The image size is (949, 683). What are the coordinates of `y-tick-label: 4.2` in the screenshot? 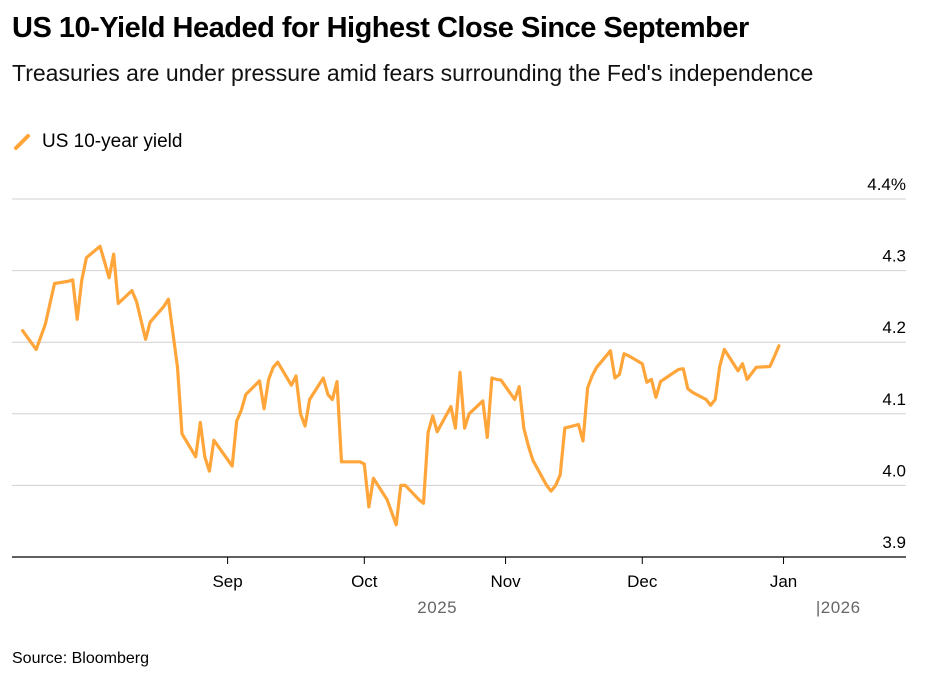 It's located at (894, 327).